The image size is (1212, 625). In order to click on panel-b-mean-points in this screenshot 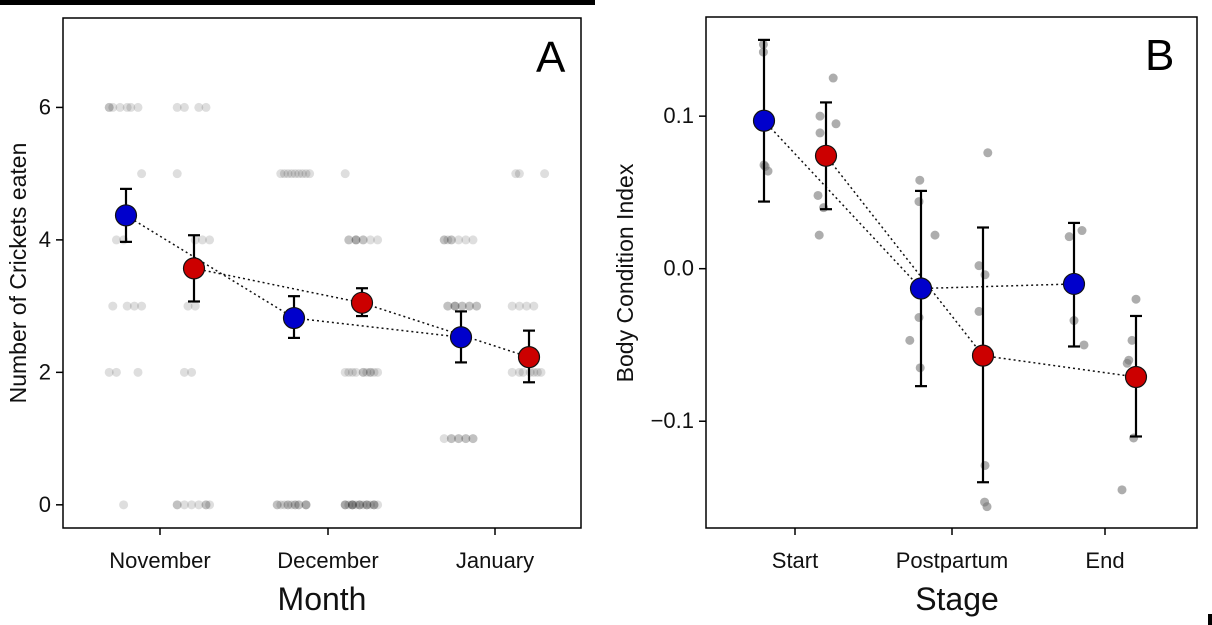, I will do `click(950, 249)`.